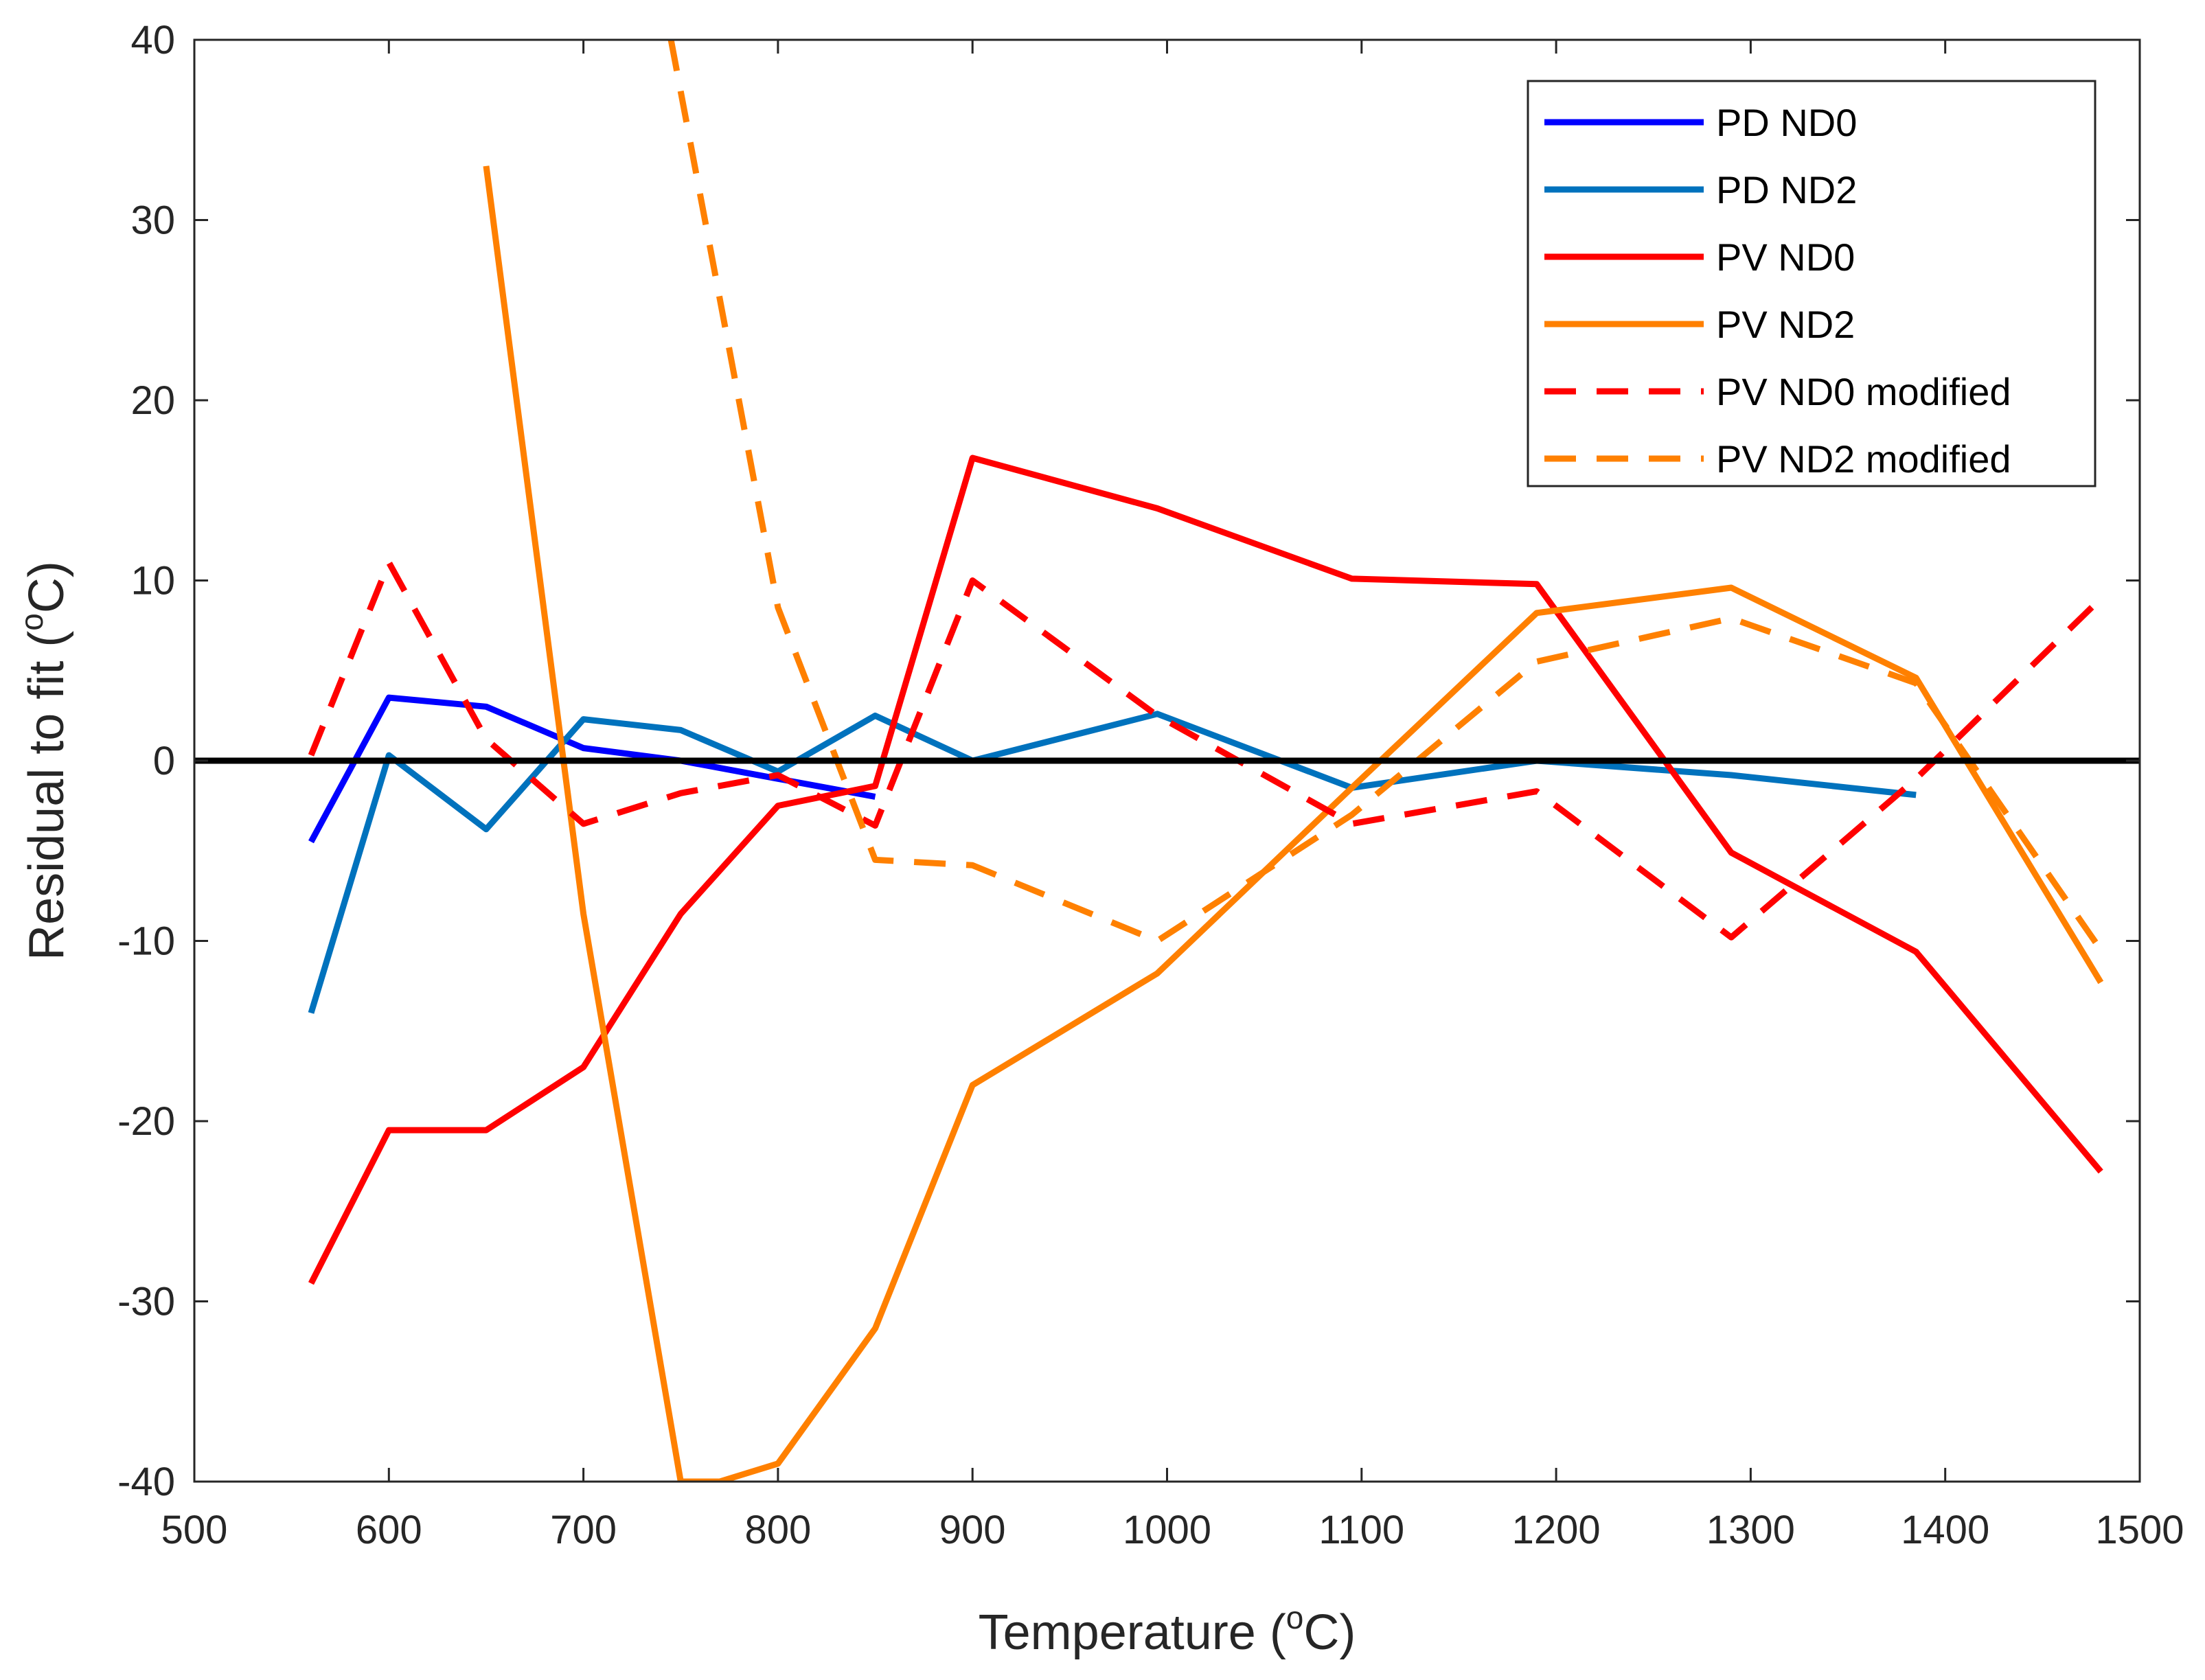  I want to click on x-axis-title: Temperature (oC), so click(1167, 1630).